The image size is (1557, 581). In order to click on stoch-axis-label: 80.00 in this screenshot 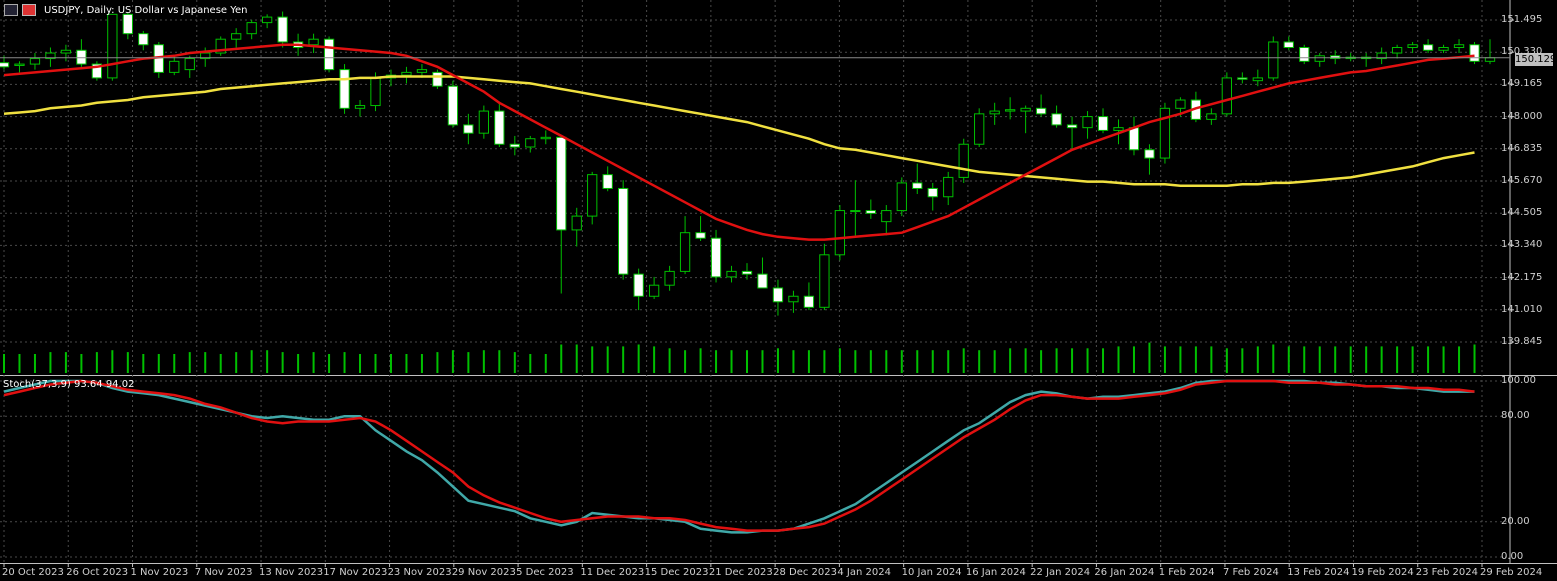, I will do `click(1515, 416)`.